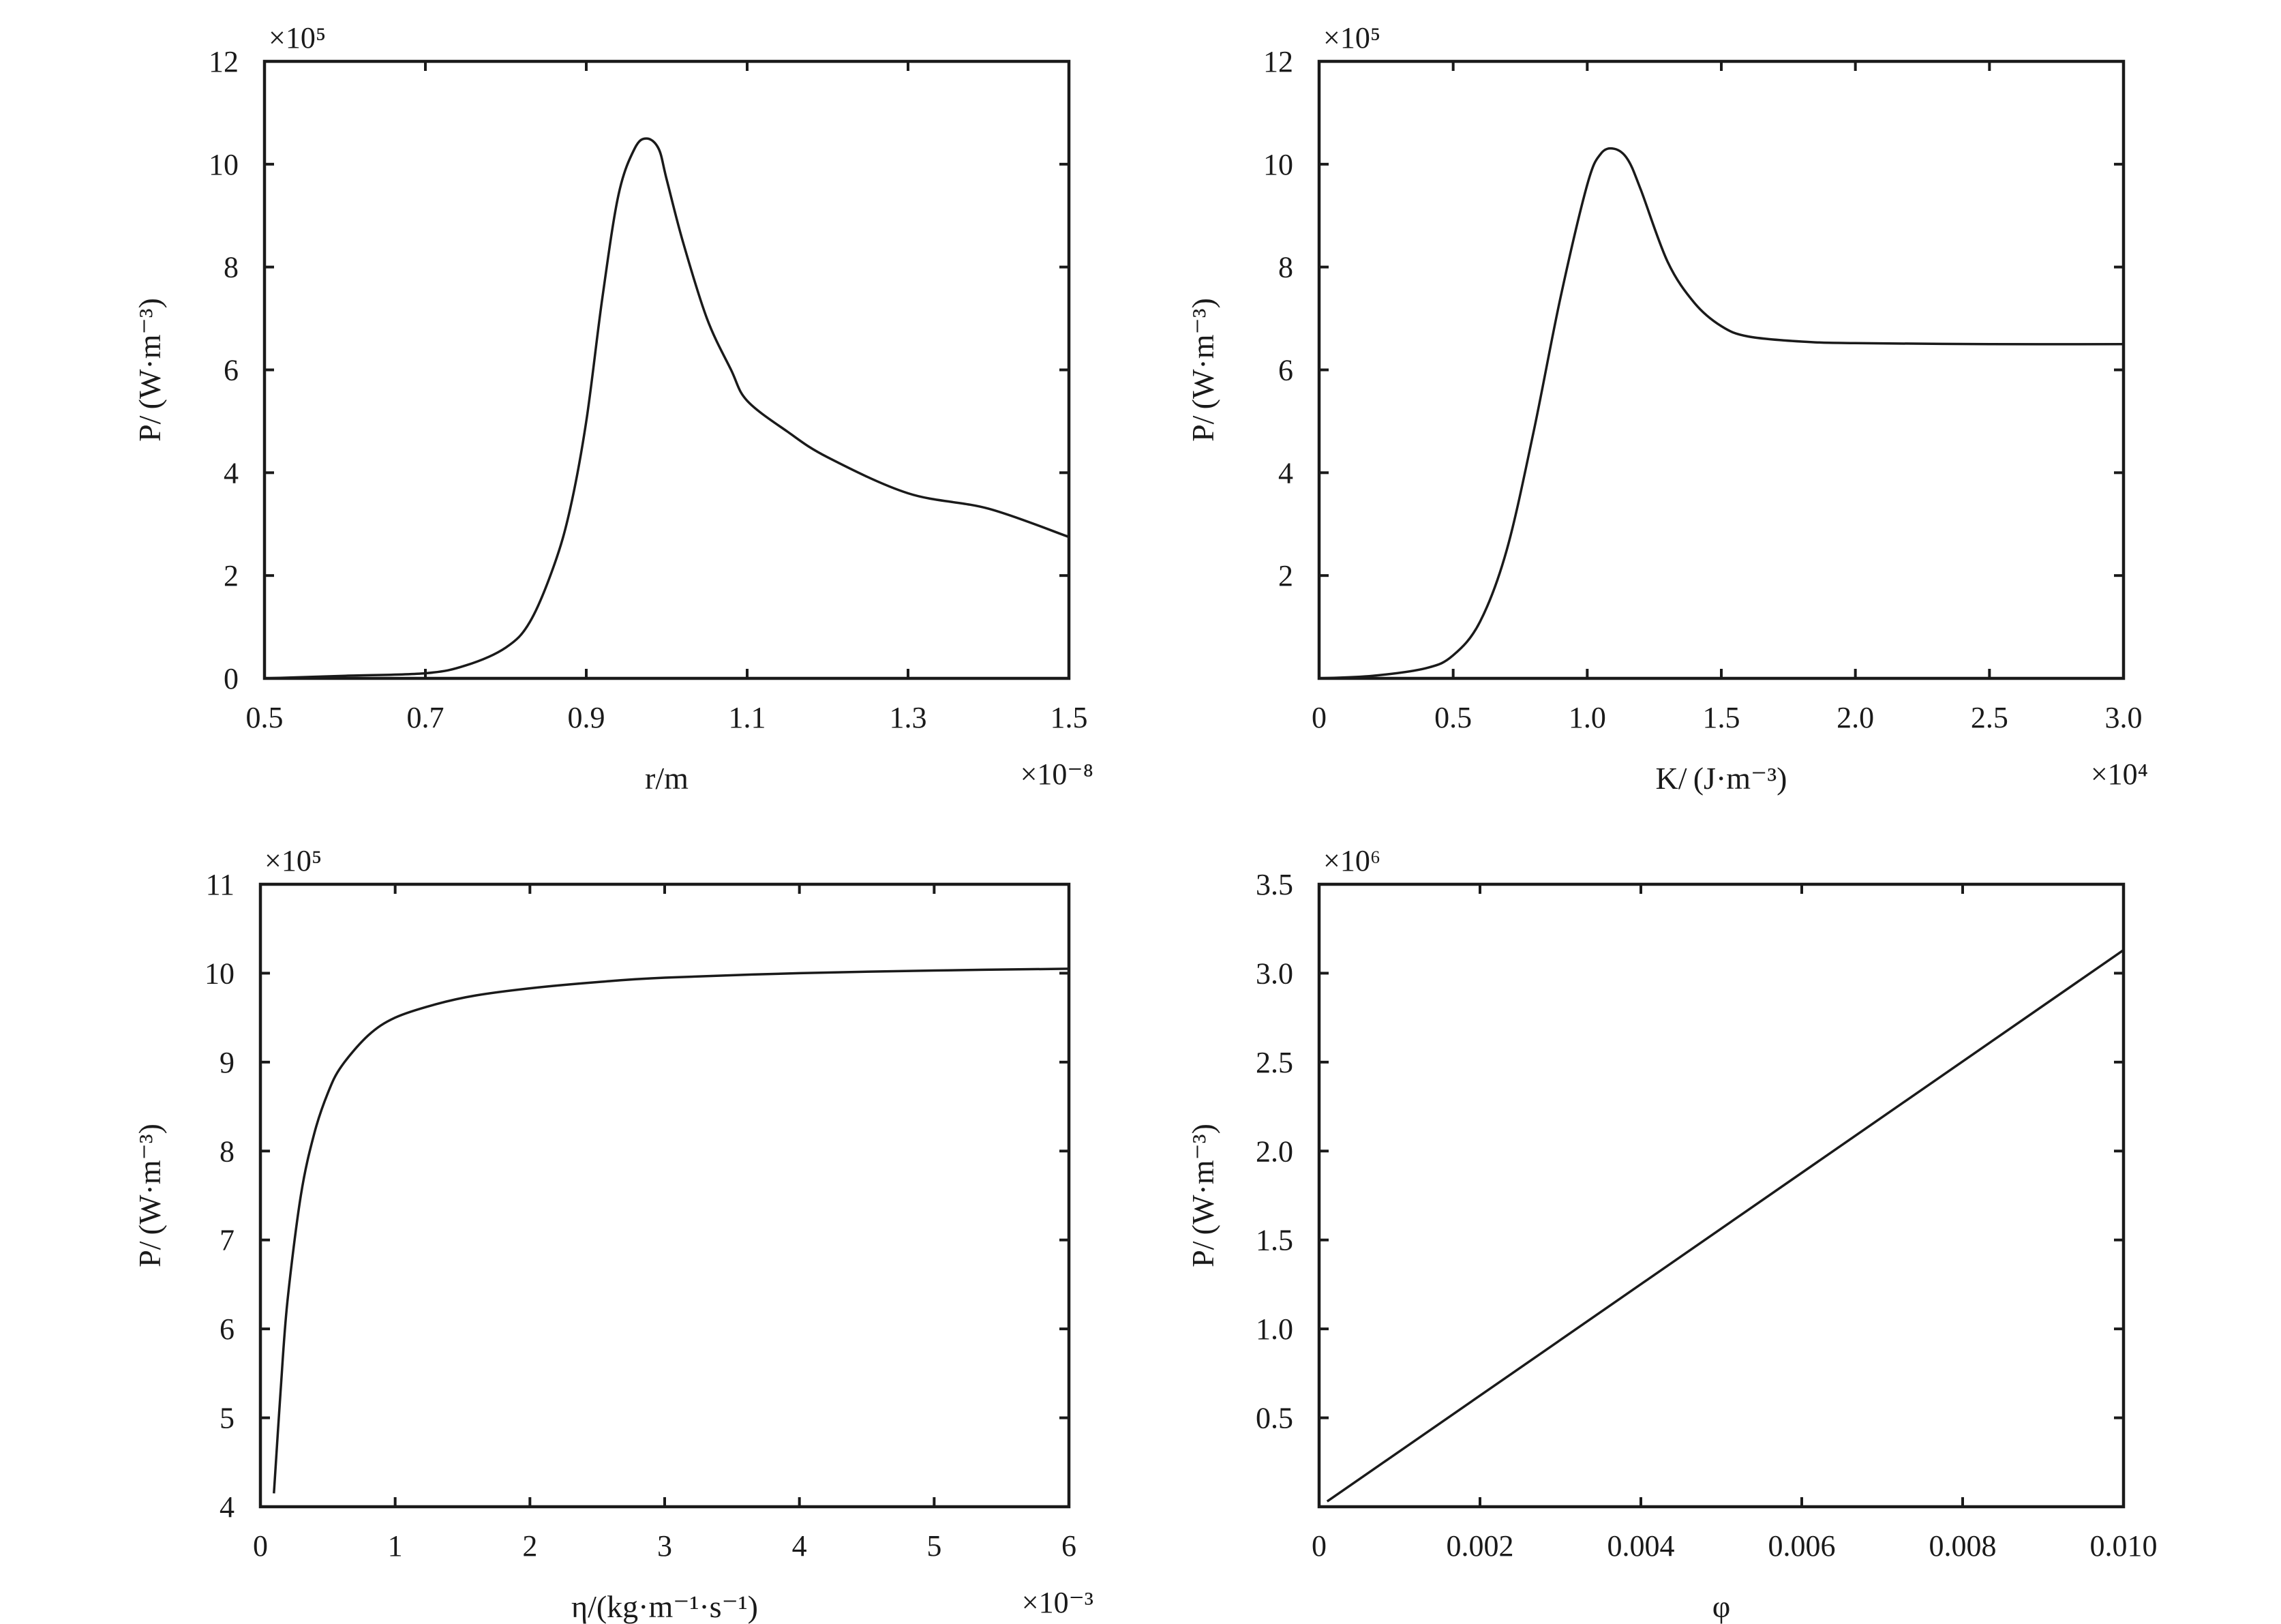 The height and width of the screenshot is (1624, 2281). What do you see at coordinates (396, 1546) in the screenshot?
I see `x-tick-label: 1` at bounding box center [396, 1546].